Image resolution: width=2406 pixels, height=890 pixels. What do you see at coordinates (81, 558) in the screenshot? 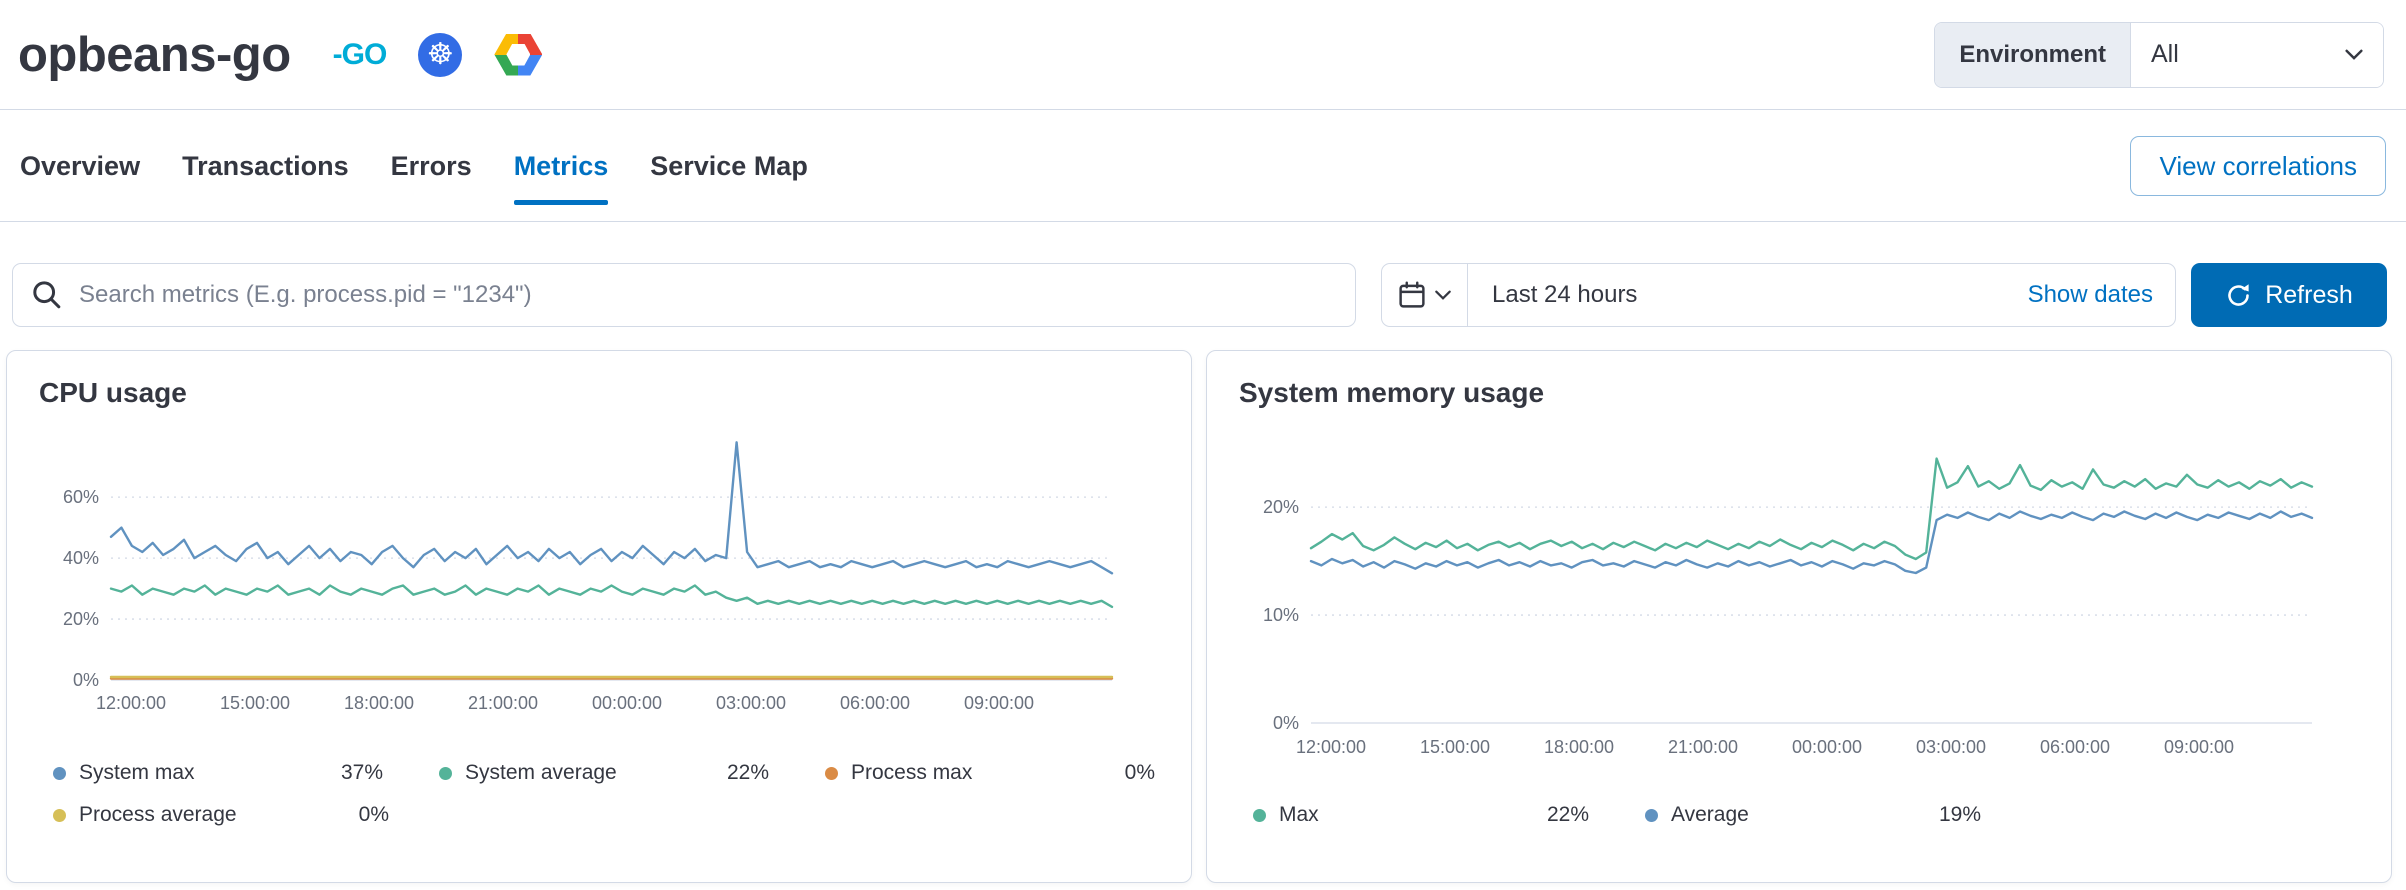
I see `svg-text: 40%` at bounding box center [81, 558].